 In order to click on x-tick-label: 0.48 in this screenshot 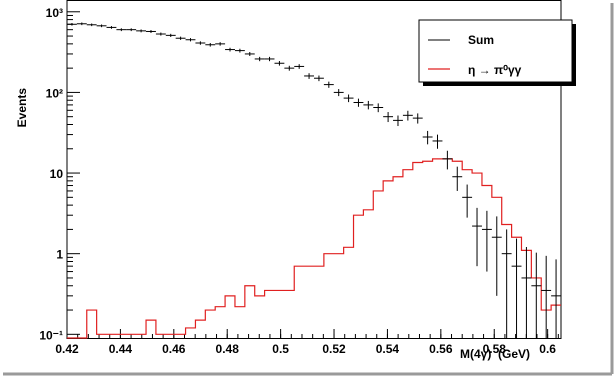, I will do `click(228, 349)`.